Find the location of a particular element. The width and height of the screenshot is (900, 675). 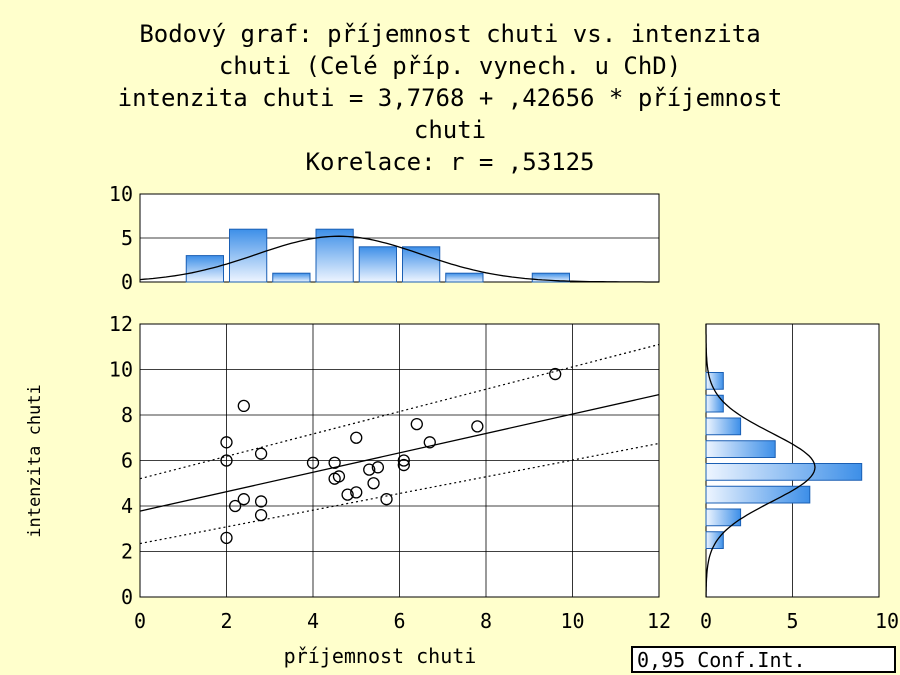

title-line: Korelace: r = ,53125 is located at coordinates (450, 162).